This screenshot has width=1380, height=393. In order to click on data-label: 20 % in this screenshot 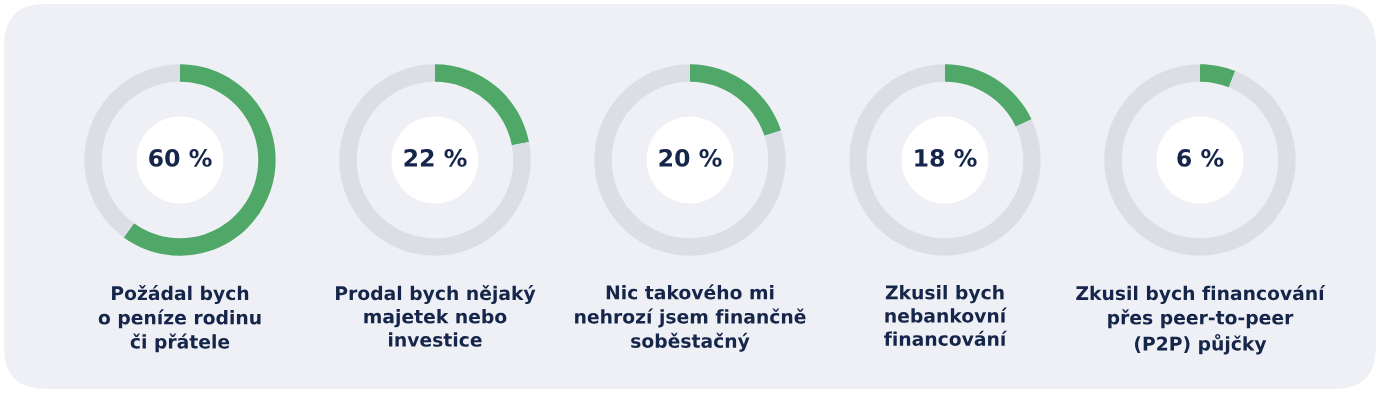, I will do `click(690, 157)`.